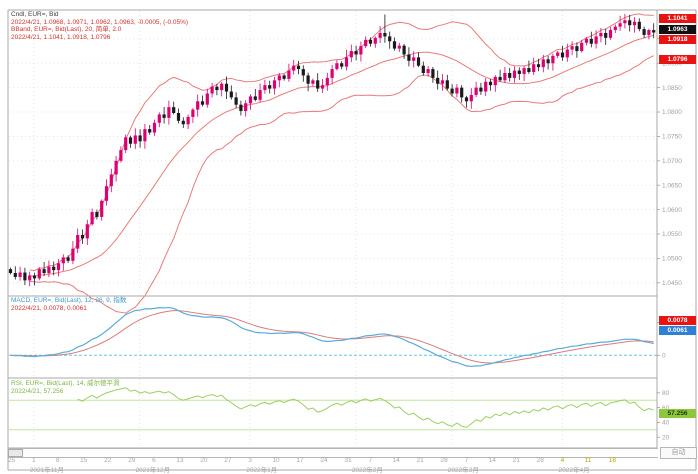 This screenshot has width=698, height=474. I want to click on svg-text: 0, so click(664, 355).